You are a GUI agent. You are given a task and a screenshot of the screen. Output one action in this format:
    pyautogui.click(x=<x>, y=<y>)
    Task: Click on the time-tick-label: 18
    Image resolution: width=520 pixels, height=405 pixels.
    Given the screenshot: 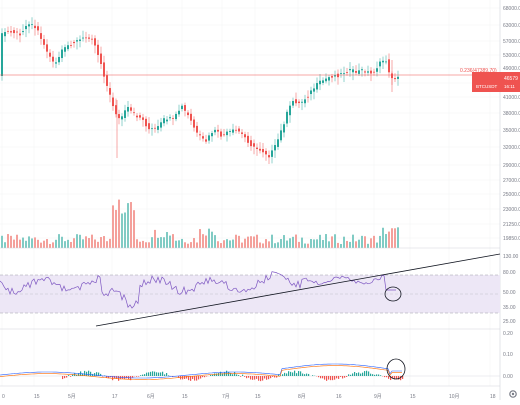 What is the action you would take?
    pyautogui.click(x=493, y=397)
    